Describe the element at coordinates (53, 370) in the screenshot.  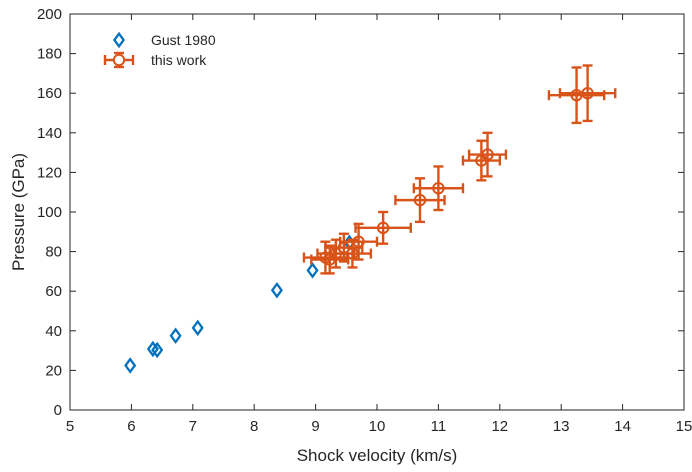
I see `y-tick-label-1: 20` at that location.